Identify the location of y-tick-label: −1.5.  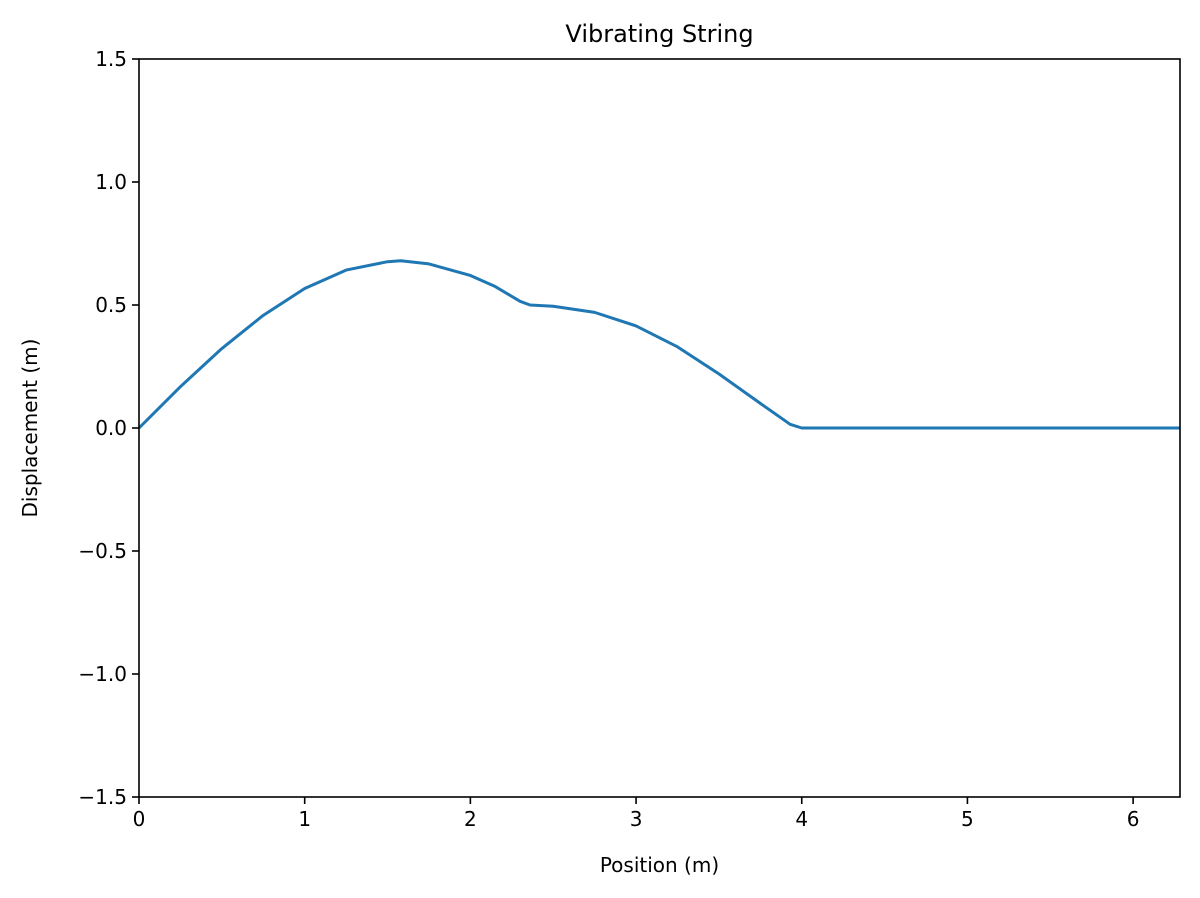
(102, 797).